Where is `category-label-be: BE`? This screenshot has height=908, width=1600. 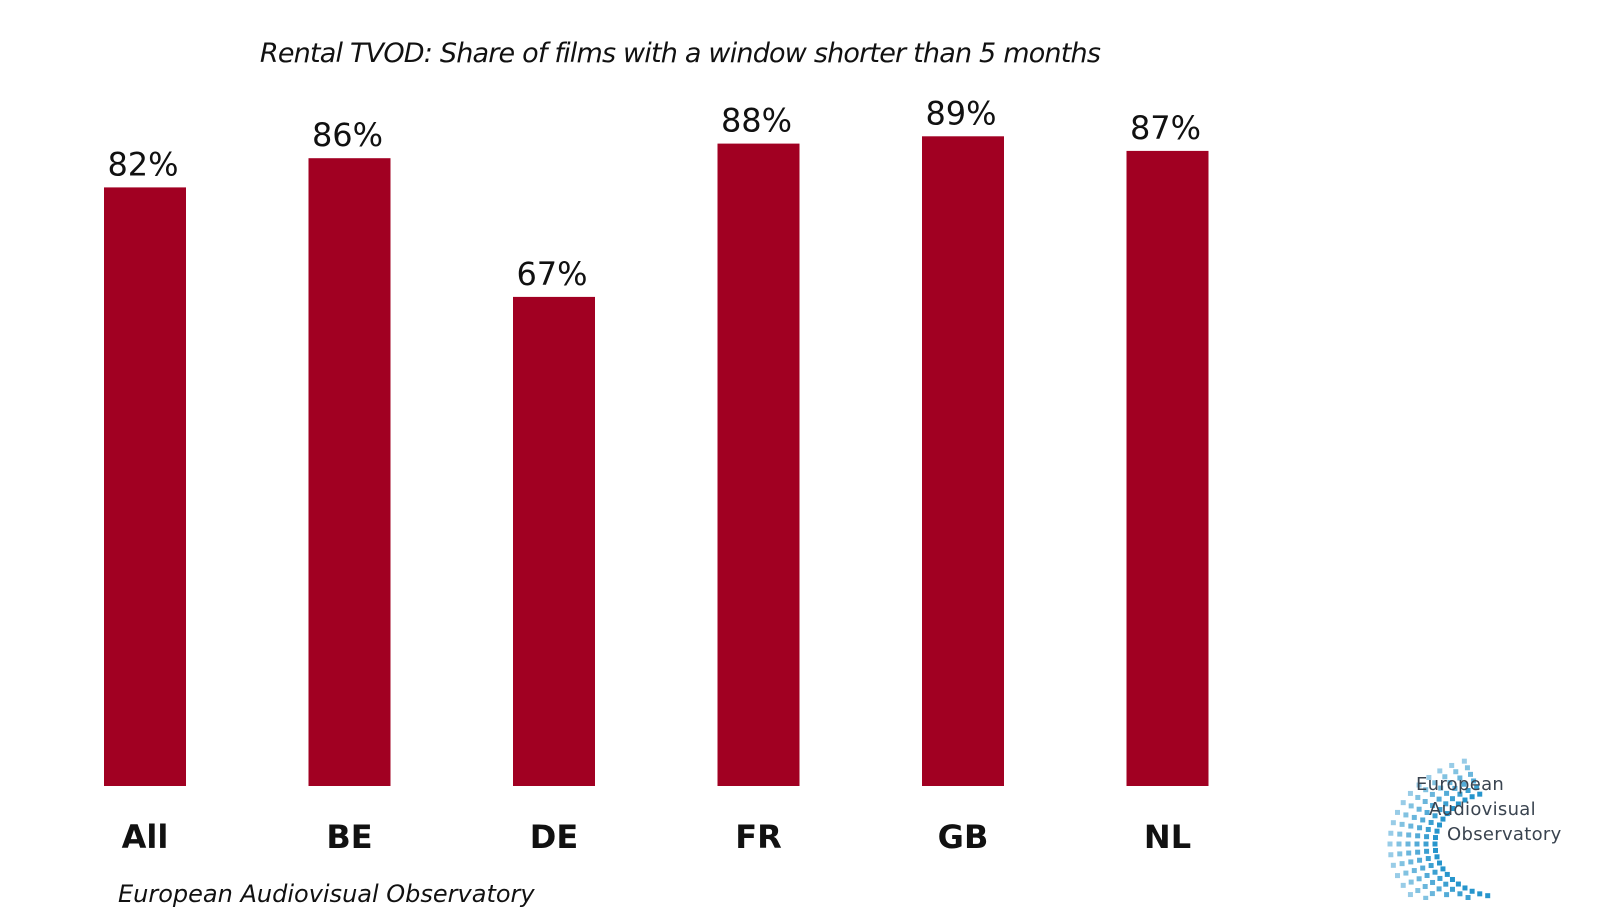 category-label-be: BE is located at coordinates (349, 837).